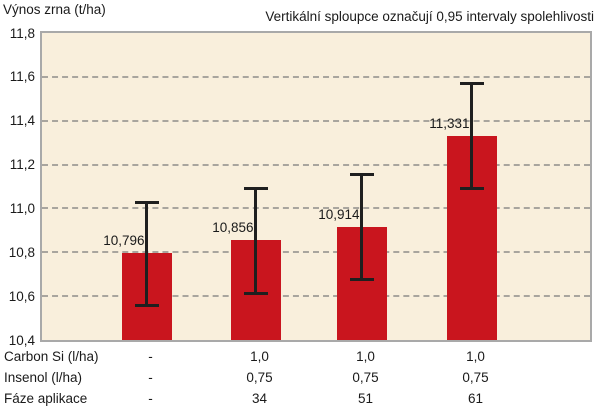 The width and height of the screenshot is (600, 414). I want to click on table-cell-r2-c1: -, so click(150, 377).